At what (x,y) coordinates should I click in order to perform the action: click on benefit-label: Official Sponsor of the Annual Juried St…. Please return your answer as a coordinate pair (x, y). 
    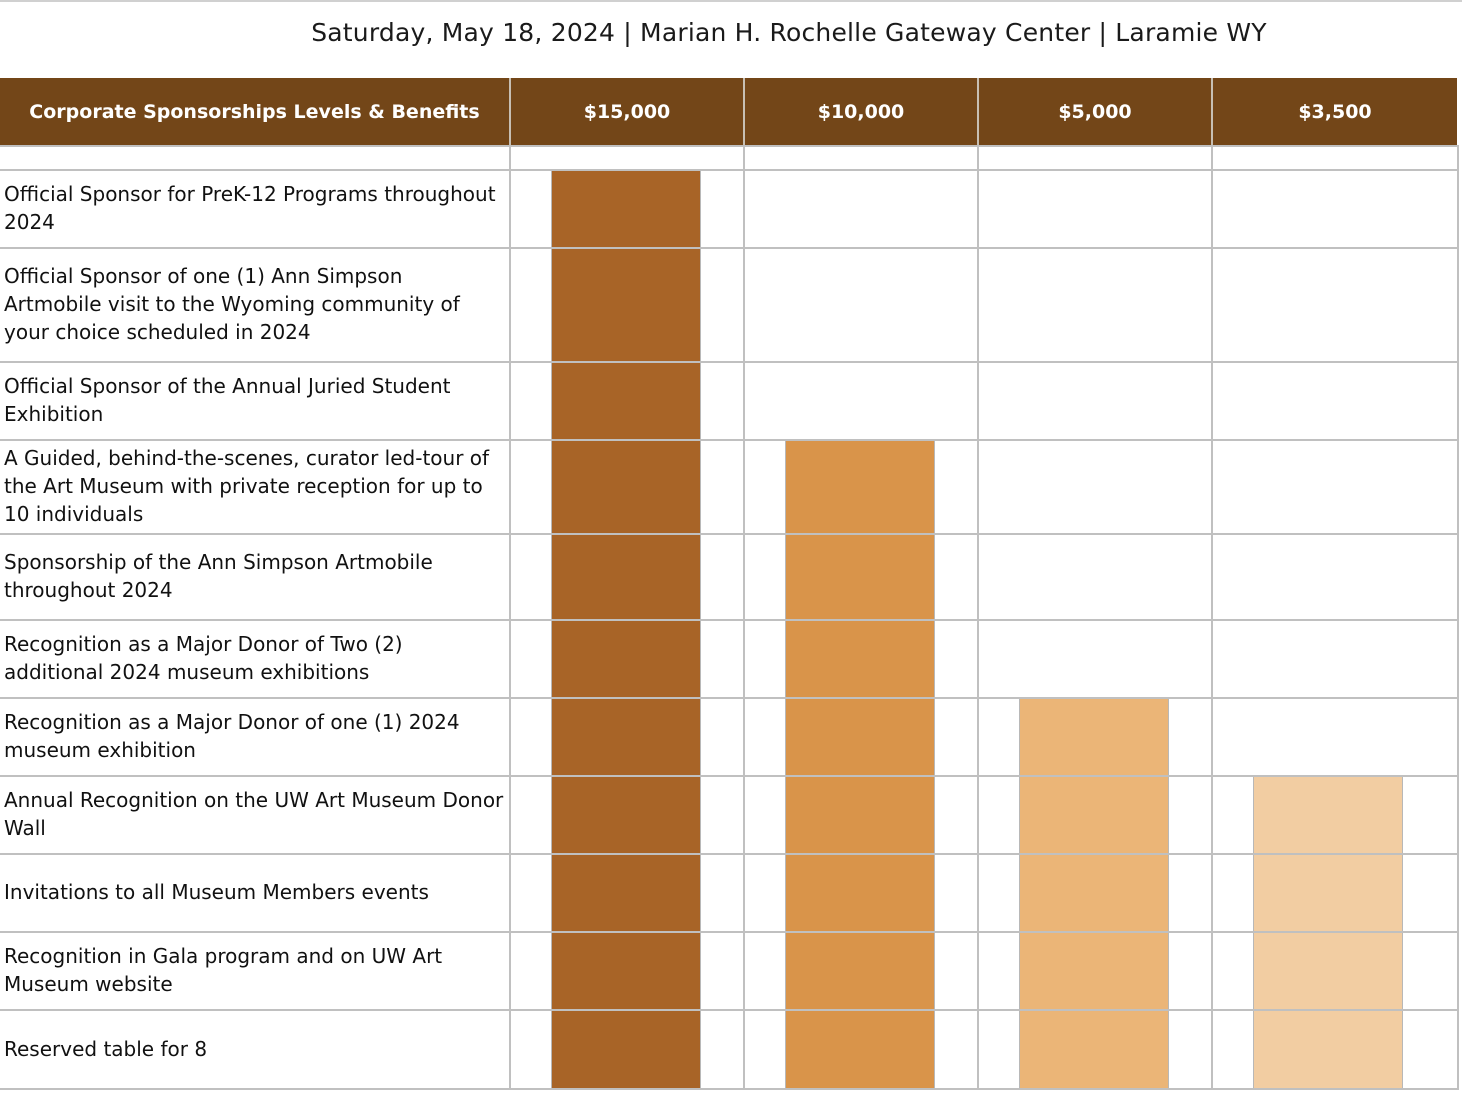
    Looking at the image, I should click on (227, 400).